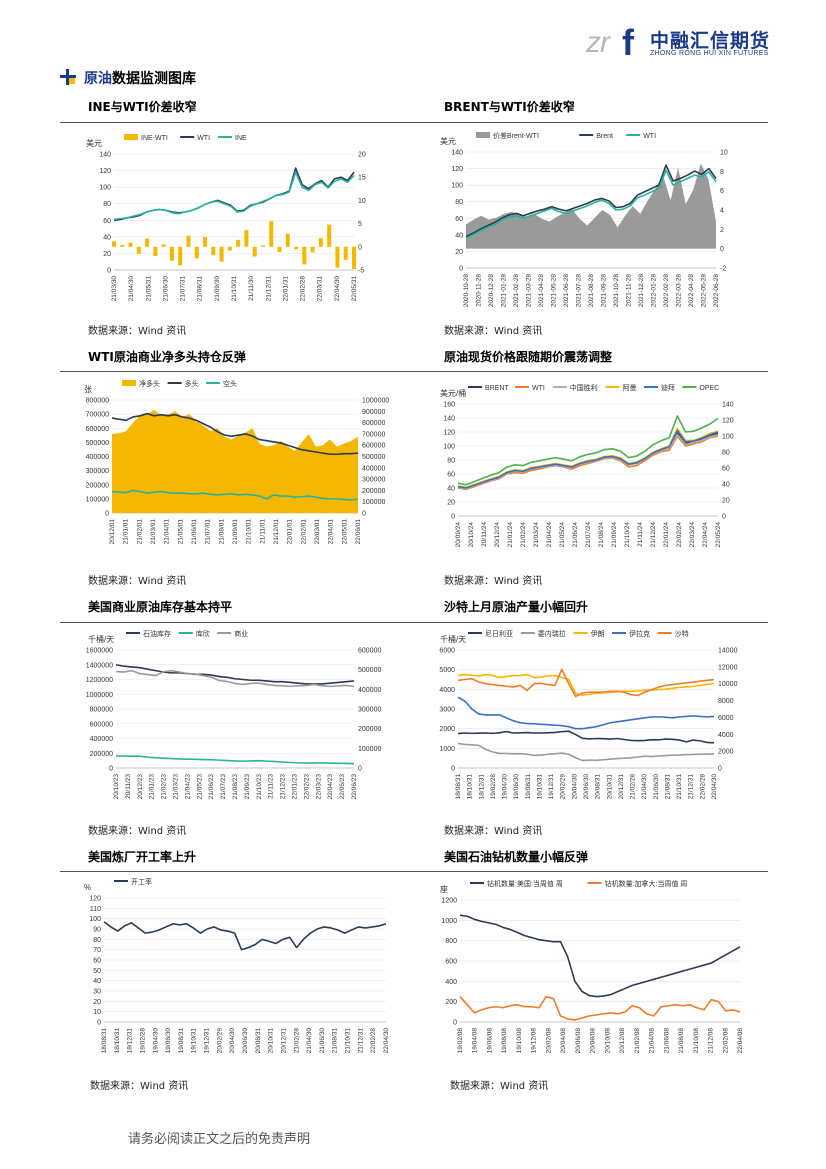  What do you see at coordinates (593, 1041) in the screenshot?
I see `x-tick-label: 20/08/08` at bounding box center [593, 1041].